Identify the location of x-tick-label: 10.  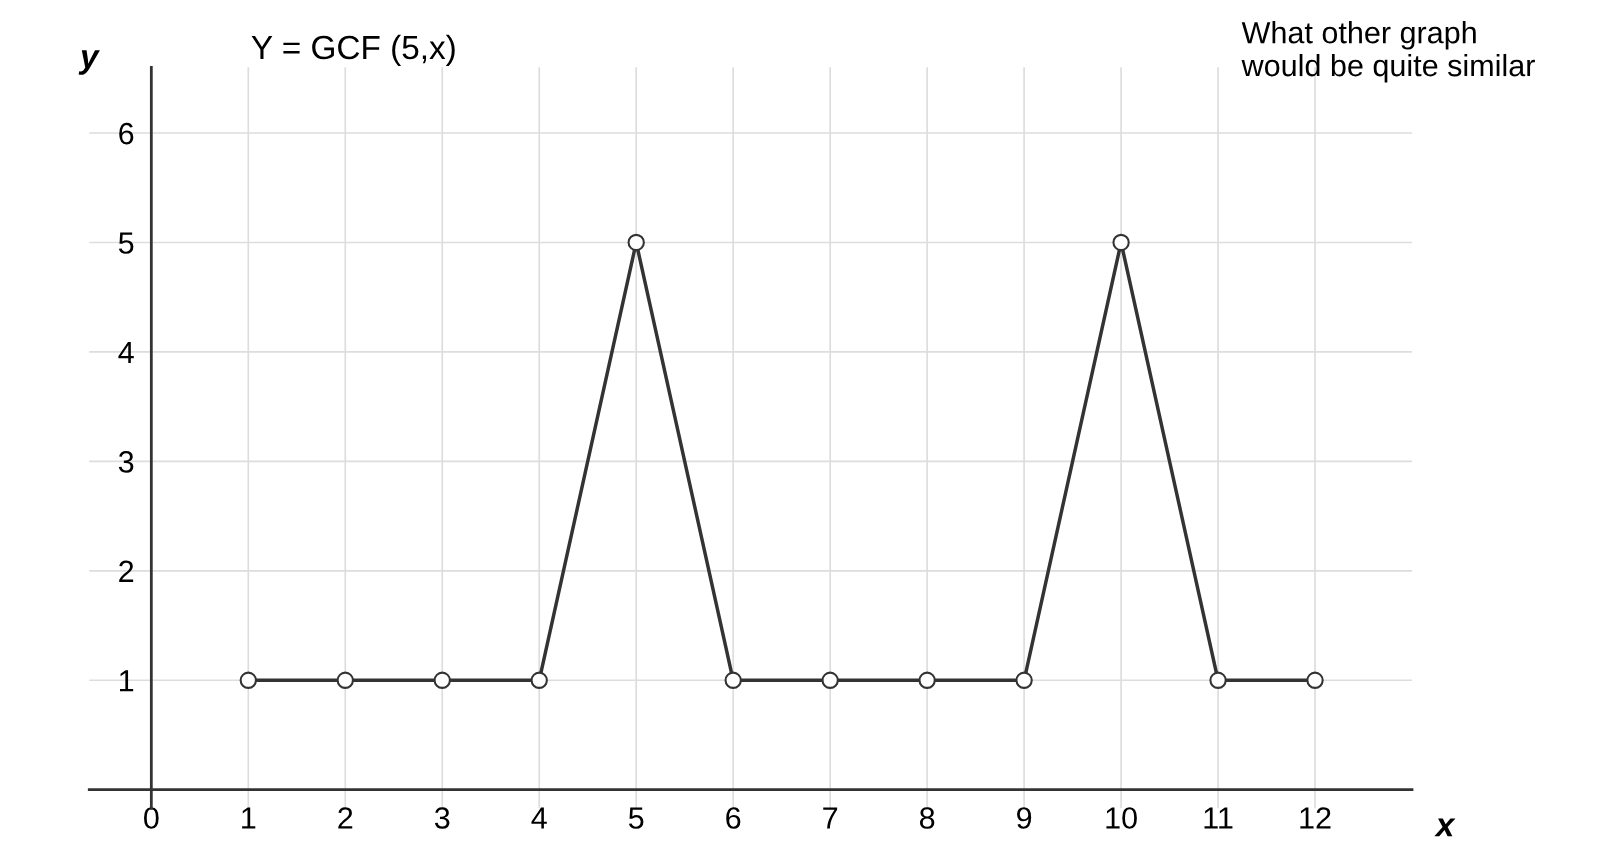
(1121, 818).